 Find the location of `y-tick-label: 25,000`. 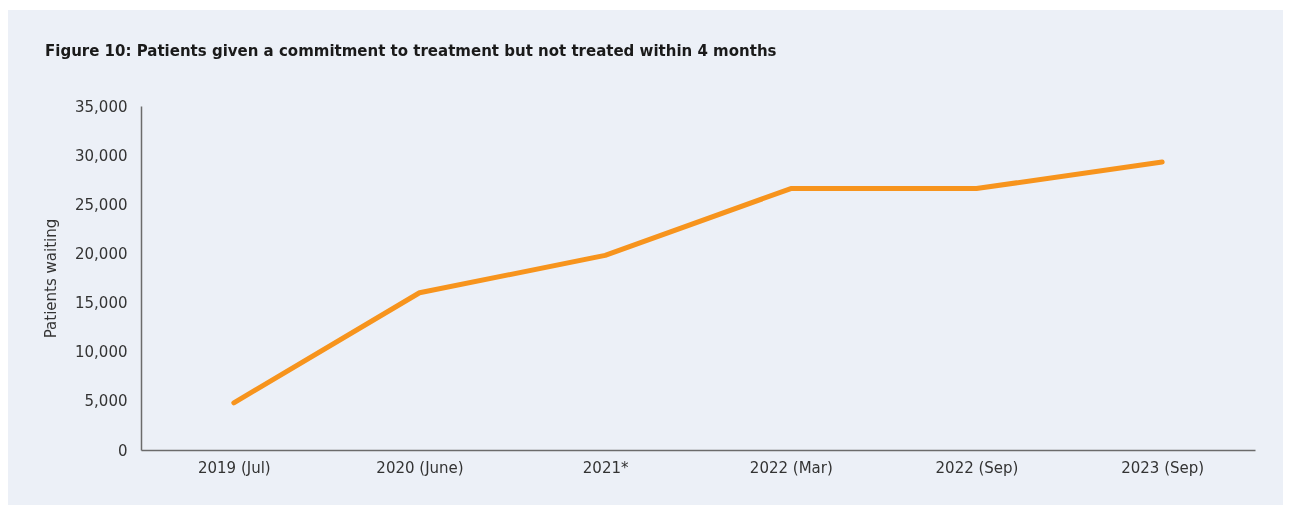

y-tick-label: 25,000 is located at coordinates (101, 204).